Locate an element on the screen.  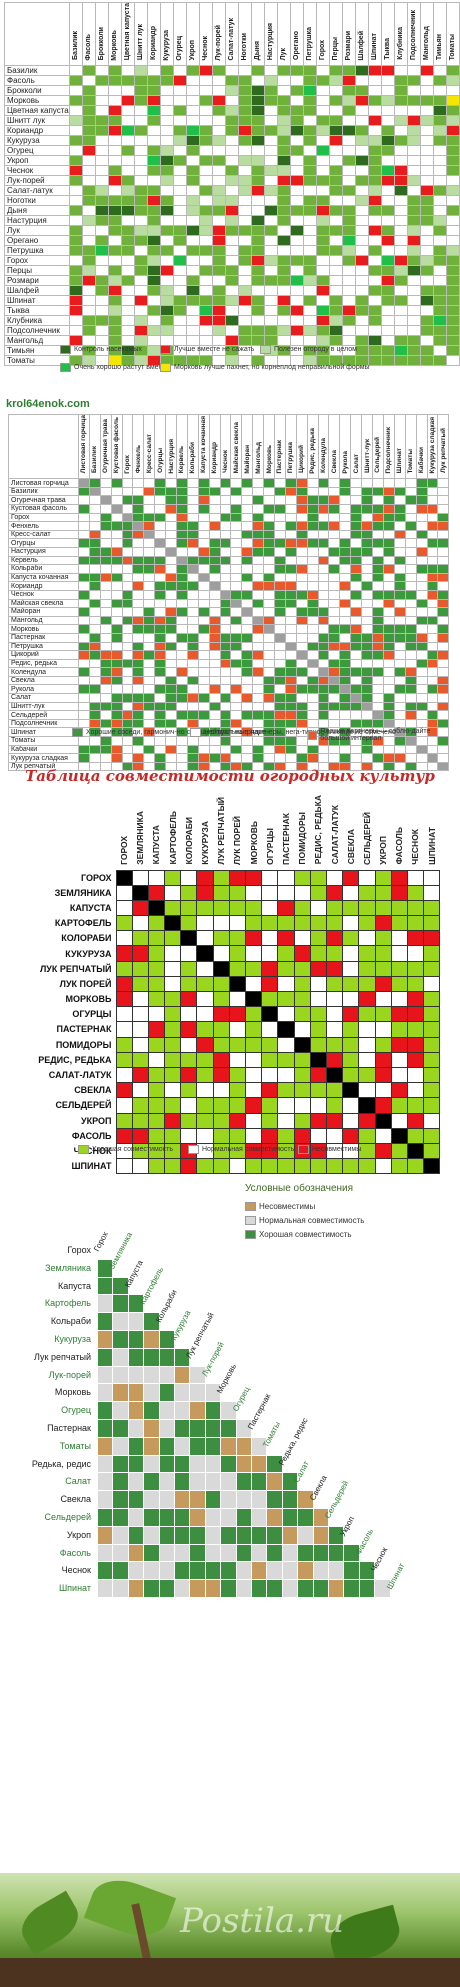
column-header: Орегано is located at coordinates (296, 34).